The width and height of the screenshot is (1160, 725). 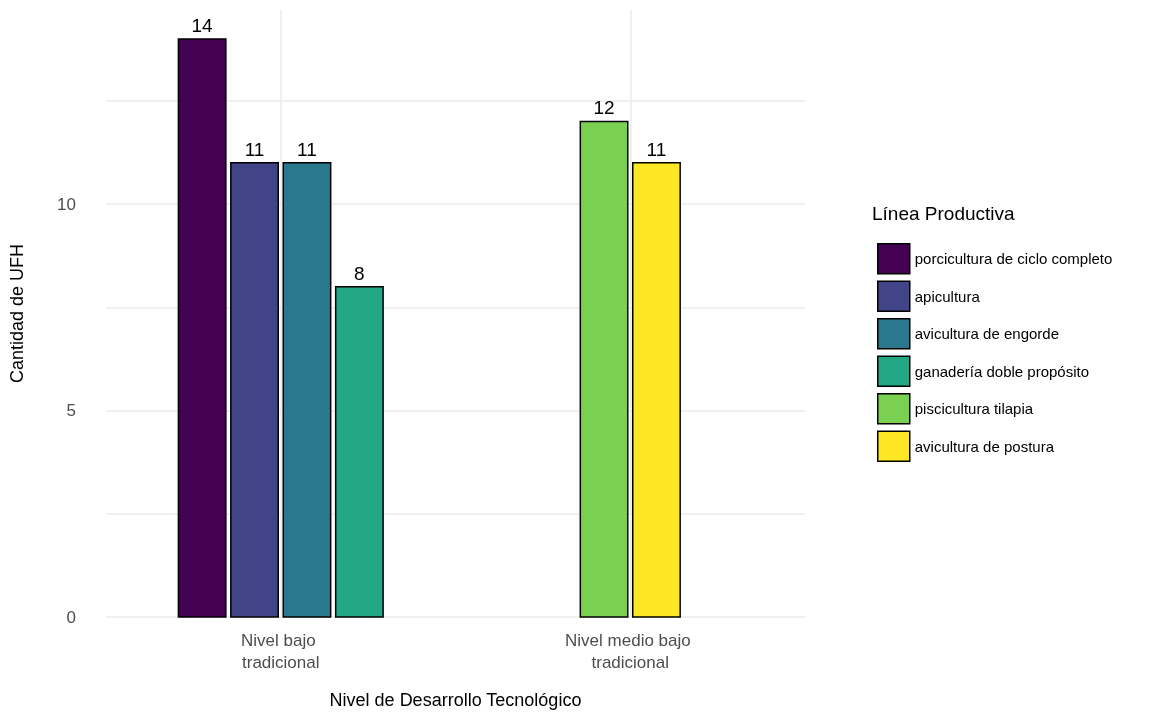 I want to click on y-axis-title: Cantidad de UFH, so click(x=17, y=313).